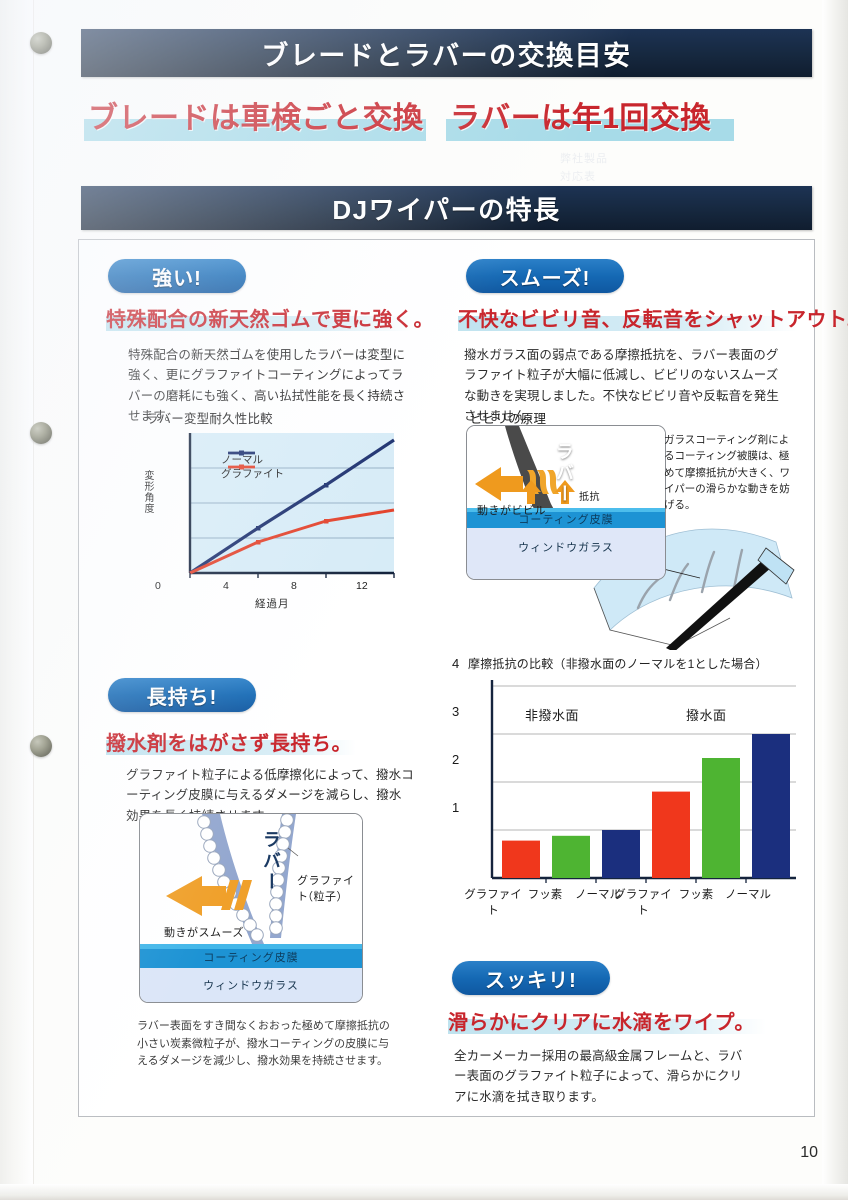 Image resolution: width=848 pixels, height=1200 pixels. I want to click on linechart-rubber-durability, so click(291, 505).